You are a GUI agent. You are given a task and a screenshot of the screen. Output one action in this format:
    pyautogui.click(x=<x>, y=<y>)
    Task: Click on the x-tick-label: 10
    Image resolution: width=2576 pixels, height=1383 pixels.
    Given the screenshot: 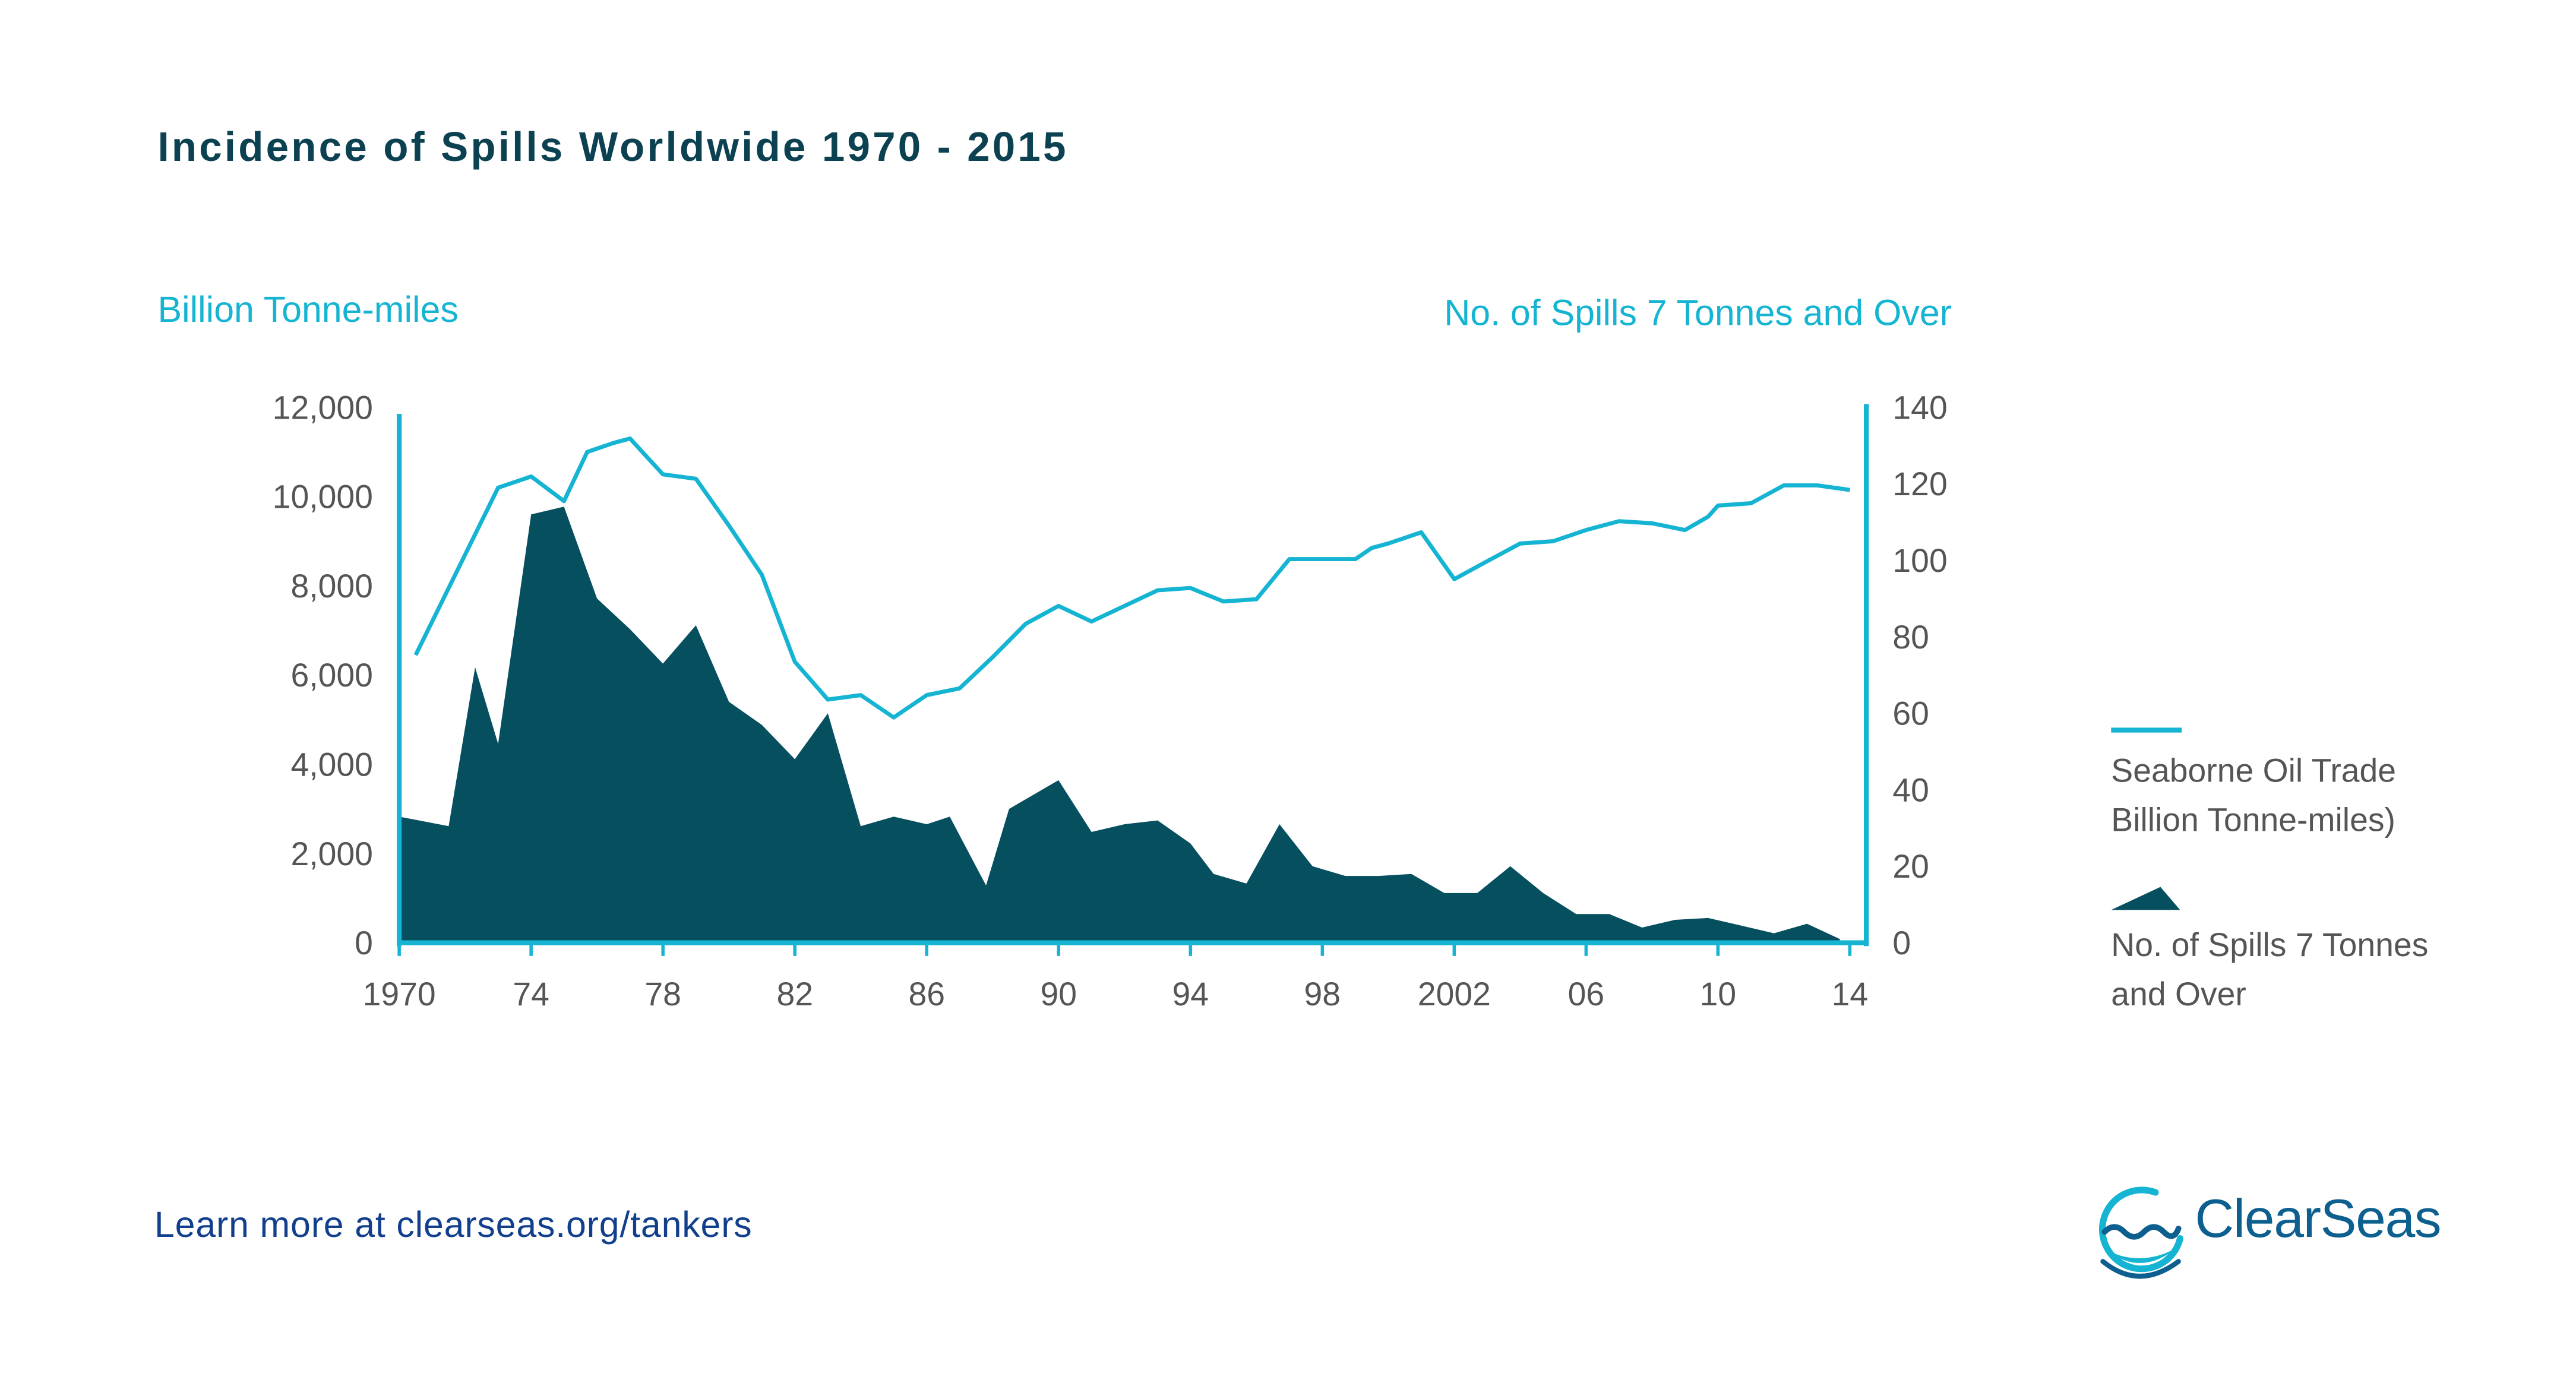 What is the action you would take?
    pyautogui.click(x=1718, y=994)
    